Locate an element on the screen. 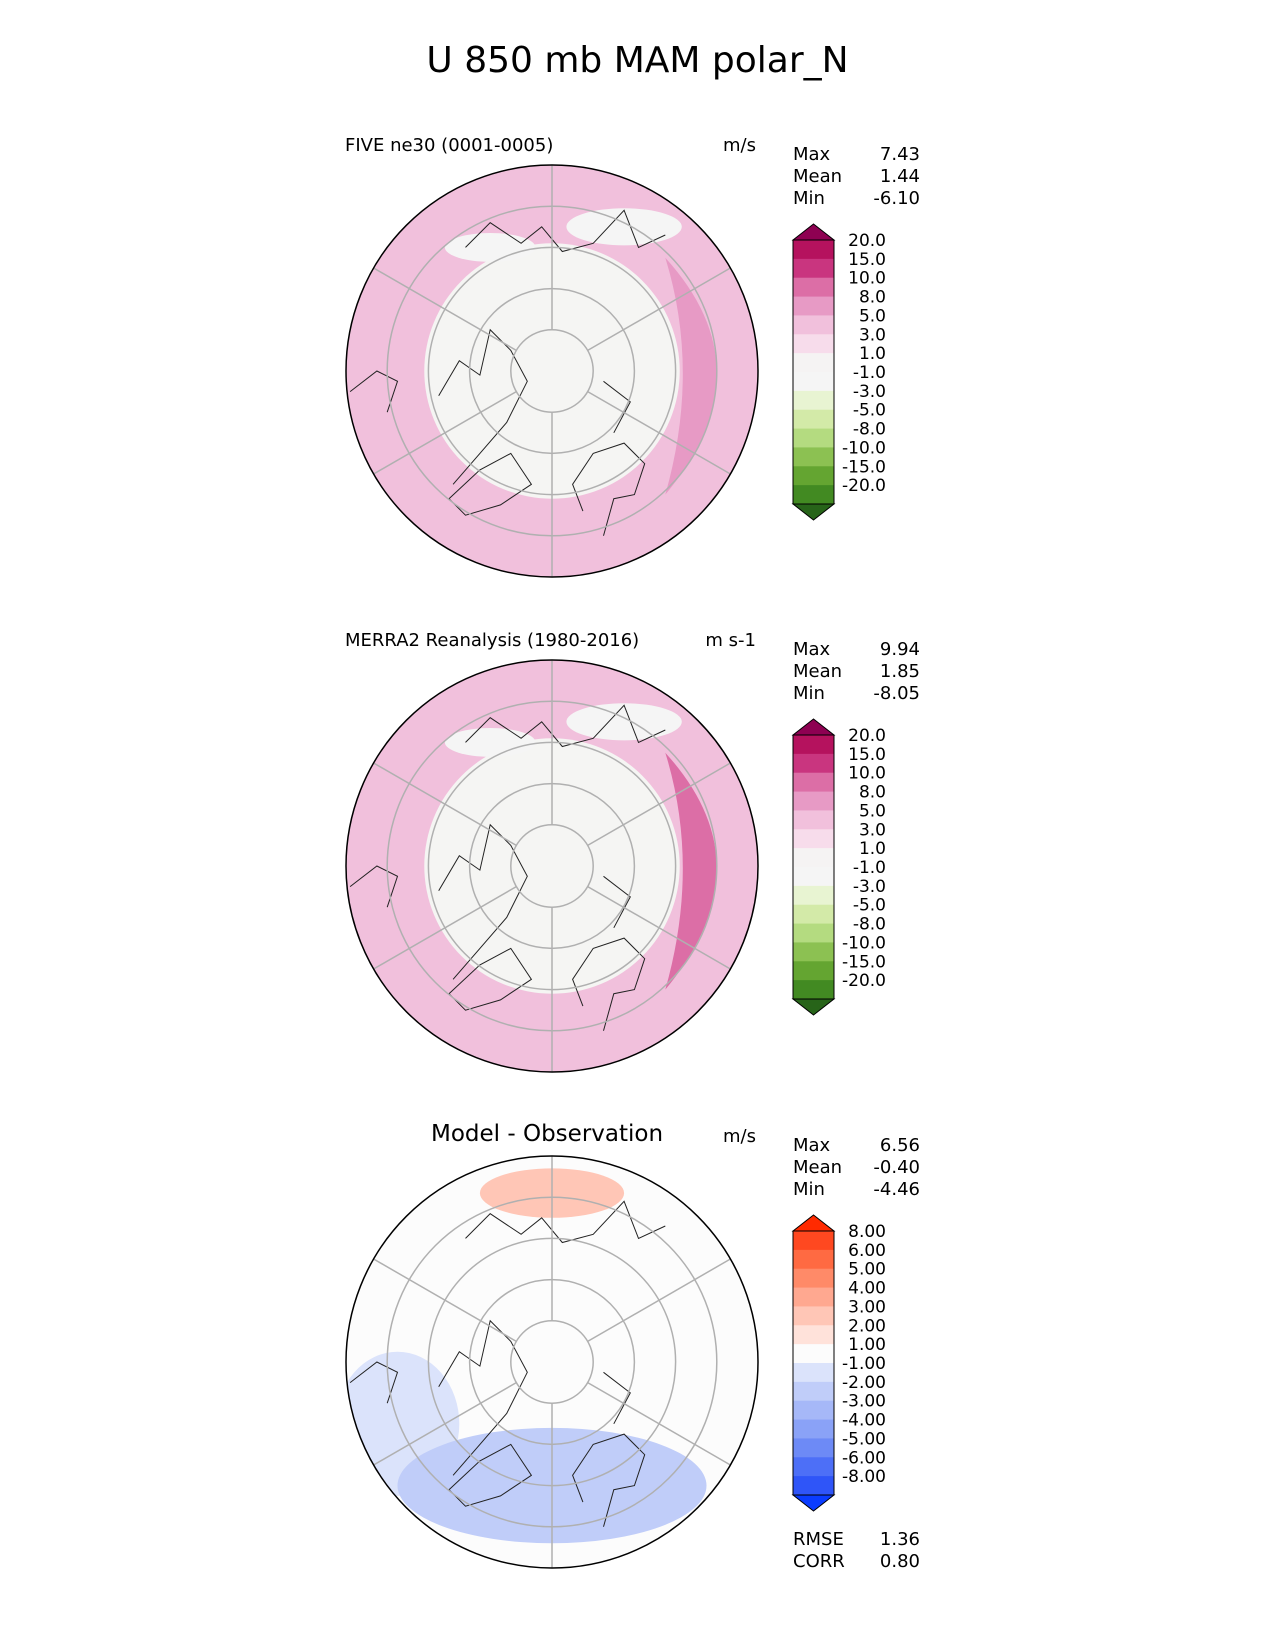 Image resolution: width=1275 pixels, height=1650 pixels. panel-2-units: m s-1 is located at coordinates (730, 640).